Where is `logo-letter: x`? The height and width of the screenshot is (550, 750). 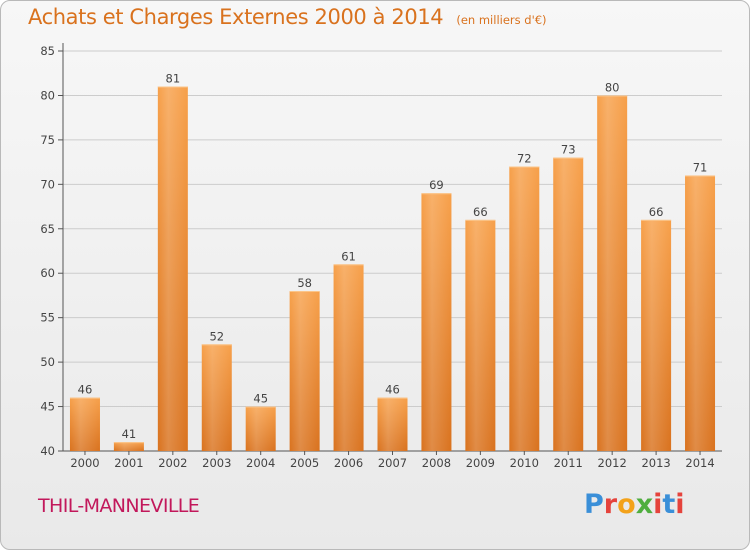 logo-letter: x is located at coordinates (644, 504).